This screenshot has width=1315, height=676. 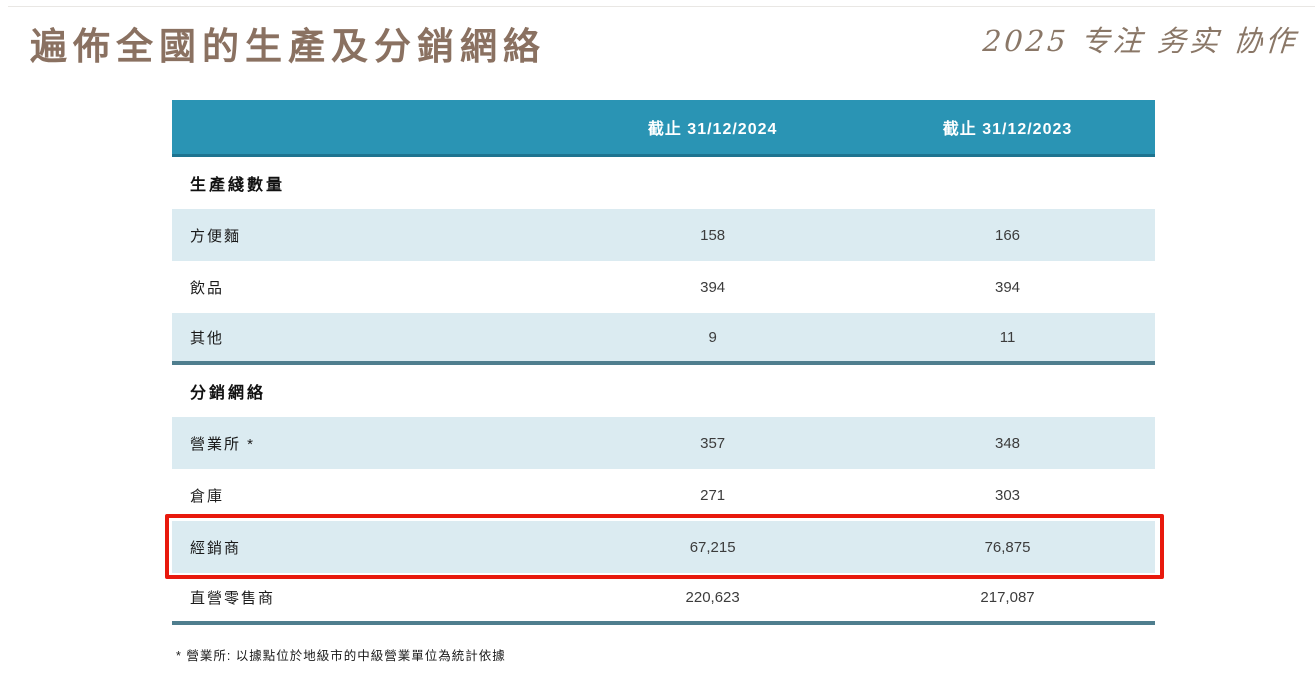 I want to click on row-value-2023: 11, so click(x=1007, y=337).